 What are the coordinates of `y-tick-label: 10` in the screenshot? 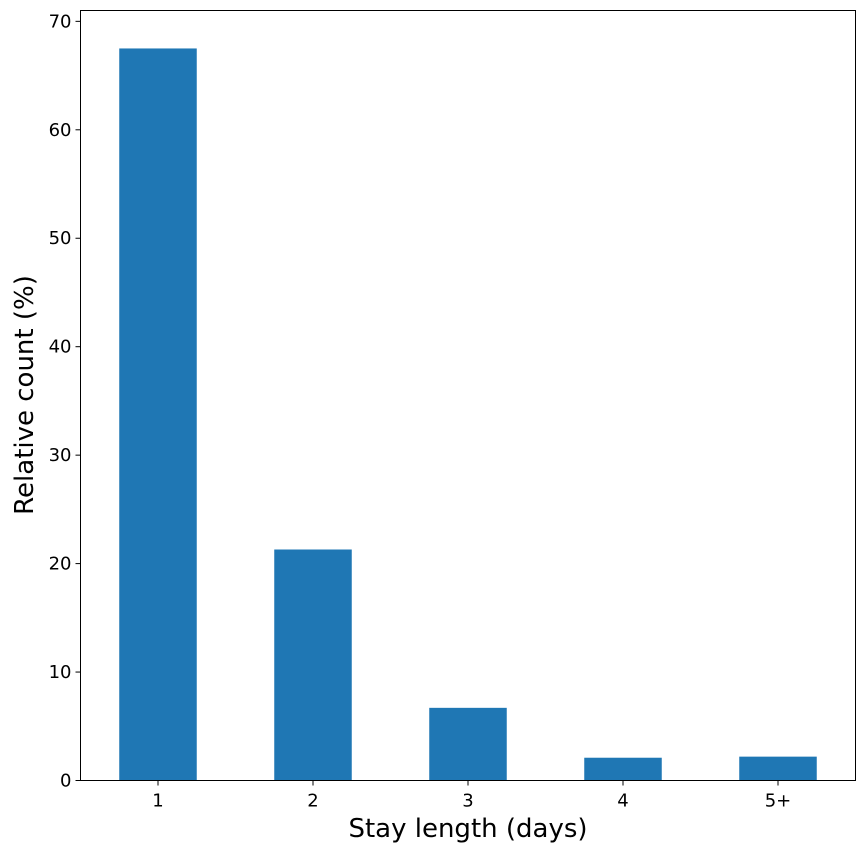 It's located at (60, 672).